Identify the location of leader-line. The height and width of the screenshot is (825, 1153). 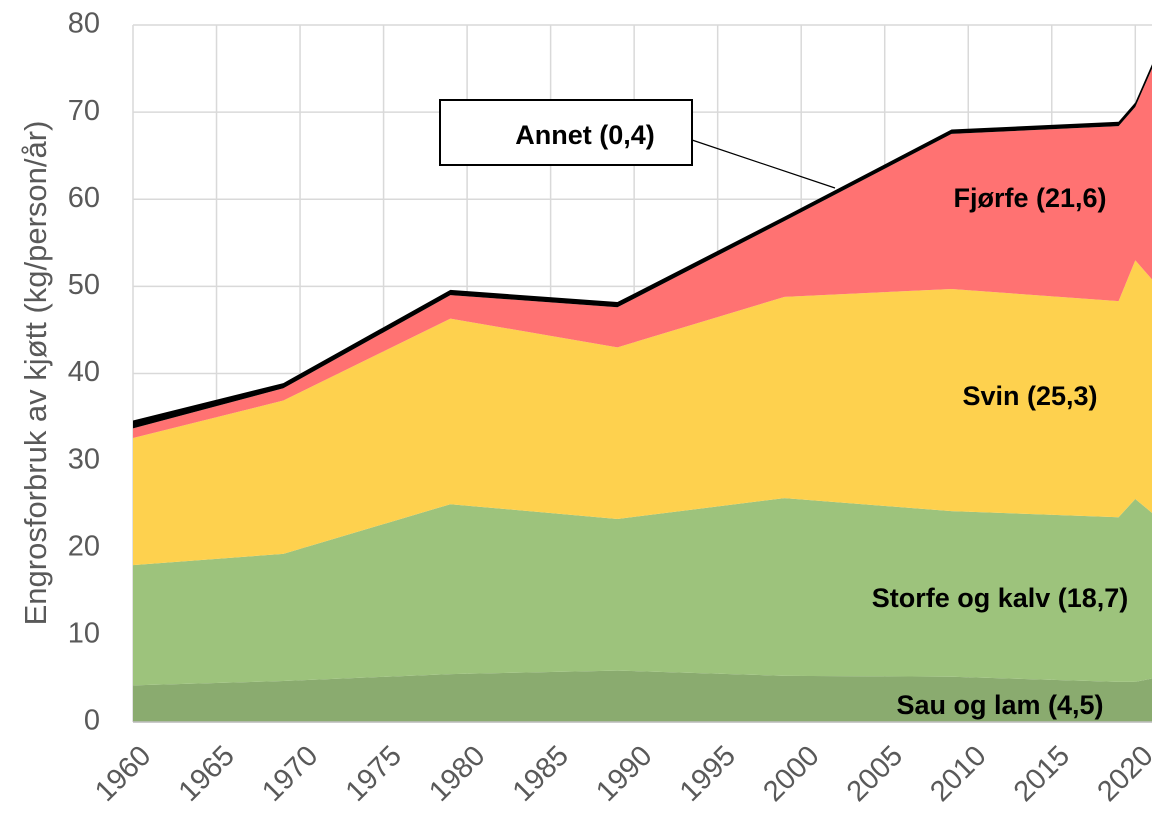
(763, 164).